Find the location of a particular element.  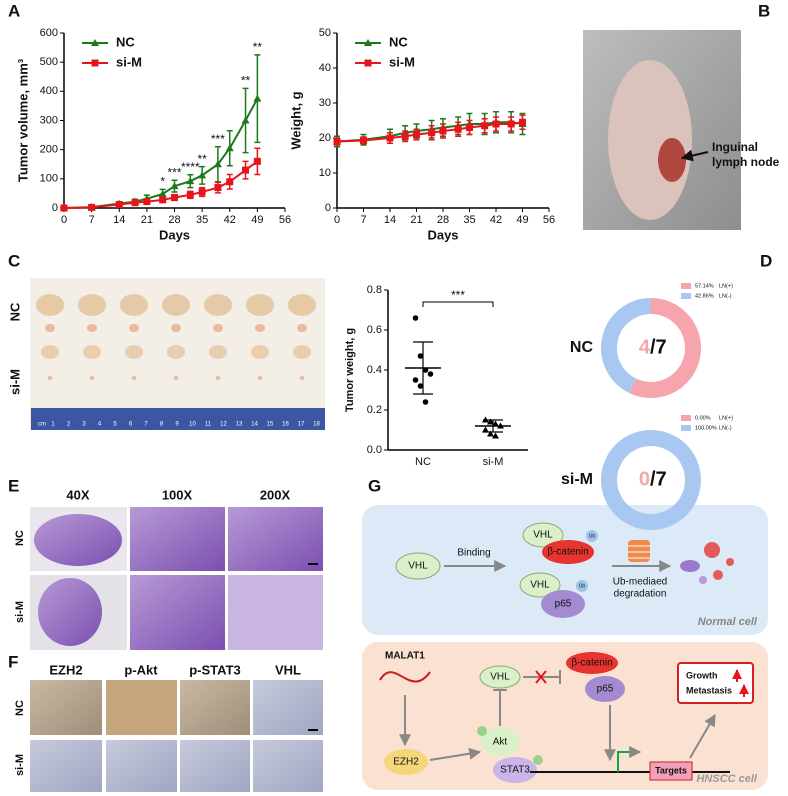

pointer-arrow is located at coordinates (694, 155).